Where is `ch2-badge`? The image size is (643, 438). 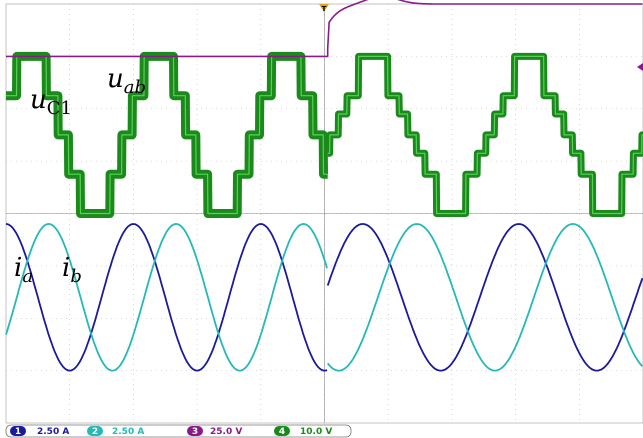
ch2-badge is located at coordinates (95, 431).